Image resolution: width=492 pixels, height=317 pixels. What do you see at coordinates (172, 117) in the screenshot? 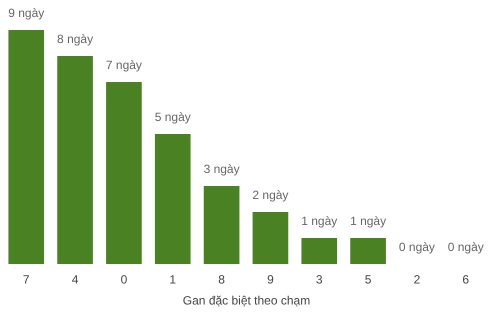
I see `data-label: 5 ngày` at bounding box center [172, 117].